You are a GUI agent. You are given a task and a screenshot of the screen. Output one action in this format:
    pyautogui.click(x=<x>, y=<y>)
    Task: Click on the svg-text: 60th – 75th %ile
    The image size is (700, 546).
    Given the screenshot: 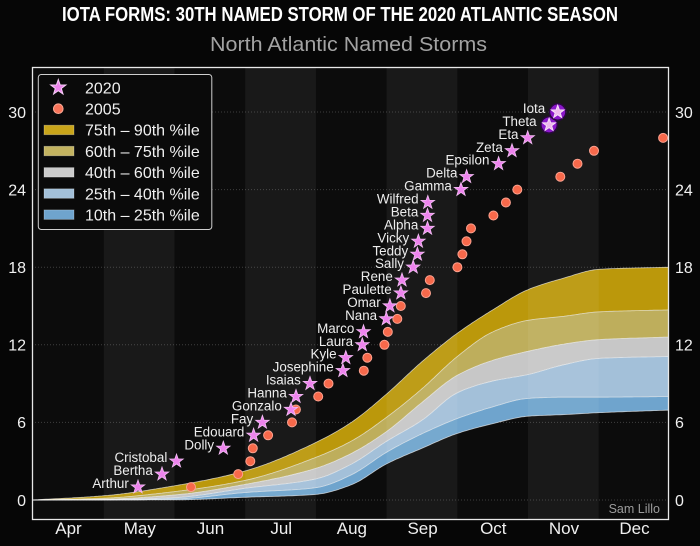 What is the action you would take?
    pyautogui.click(x=142, y=152)
    